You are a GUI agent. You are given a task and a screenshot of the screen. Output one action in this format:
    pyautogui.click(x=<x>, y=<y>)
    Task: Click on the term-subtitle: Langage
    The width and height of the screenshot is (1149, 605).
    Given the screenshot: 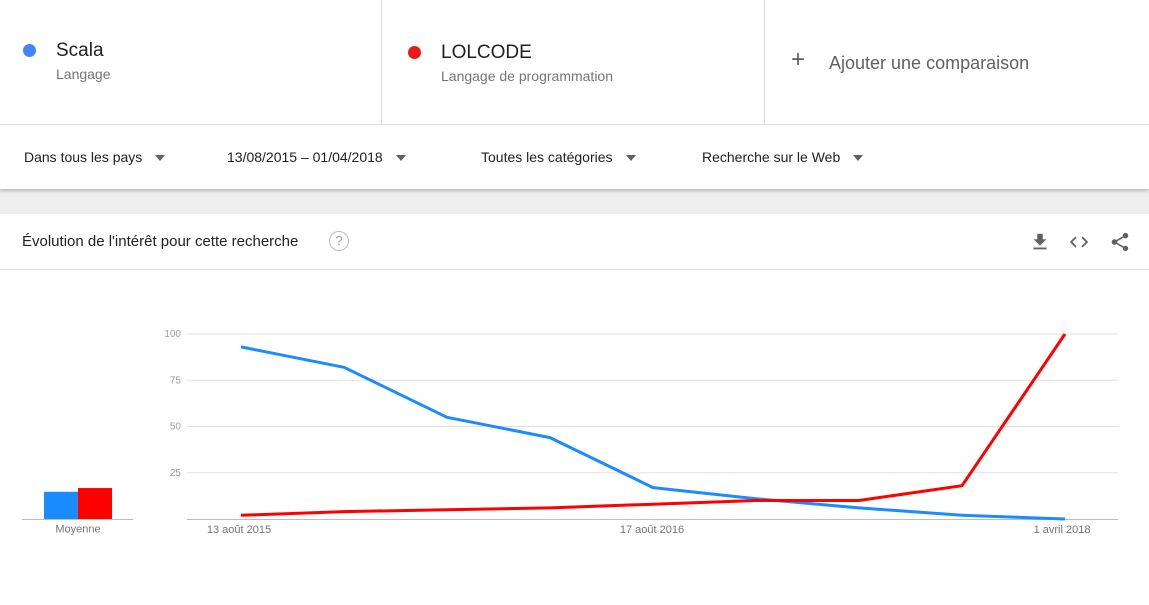 What is the action you would take?
    pyautogui.click(x=83, y=74)
    